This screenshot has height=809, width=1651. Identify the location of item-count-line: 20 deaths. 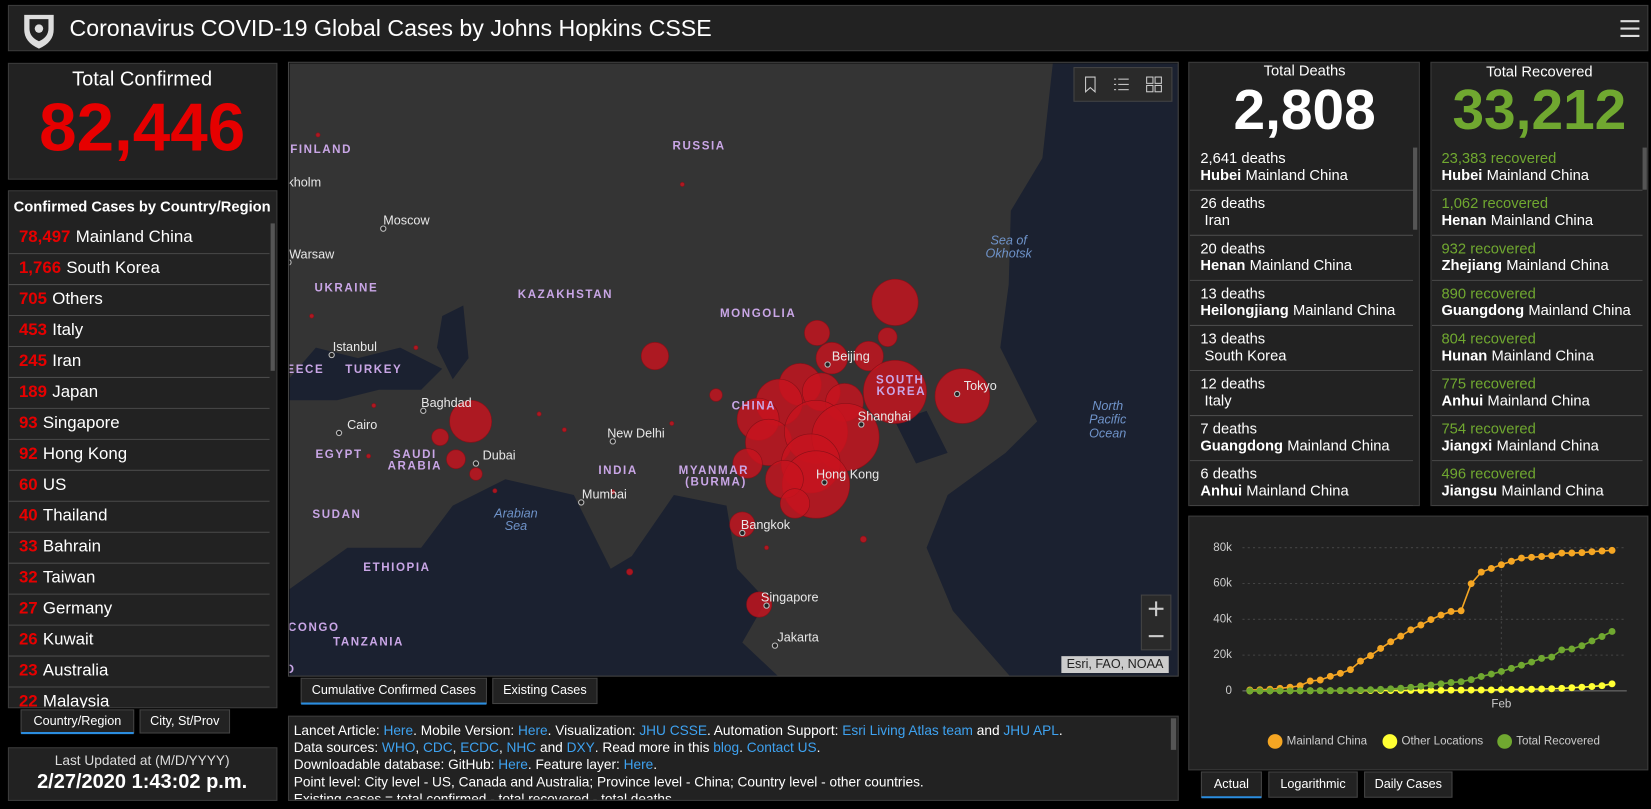
(1232, 249).